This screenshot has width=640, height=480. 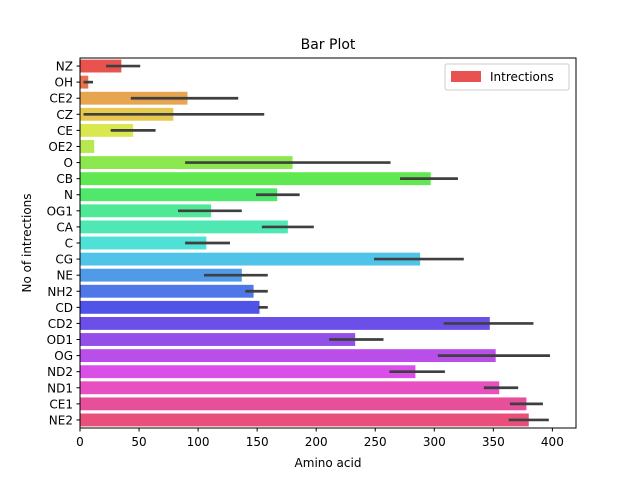 I want to click on bar-cg, so click(x=250, y=259).